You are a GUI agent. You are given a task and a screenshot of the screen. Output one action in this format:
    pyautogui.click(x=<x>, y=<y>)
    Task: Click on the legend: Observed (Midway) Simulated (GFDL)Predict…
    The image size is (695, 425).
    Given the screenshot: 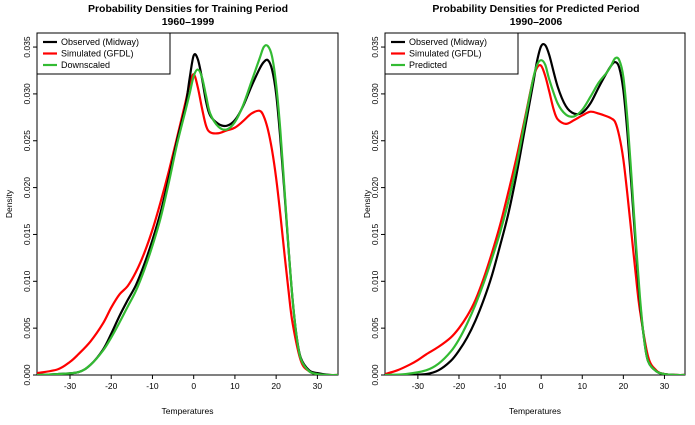 What is the action you would take?
    pyautogui.click(x=451, y=53)
    